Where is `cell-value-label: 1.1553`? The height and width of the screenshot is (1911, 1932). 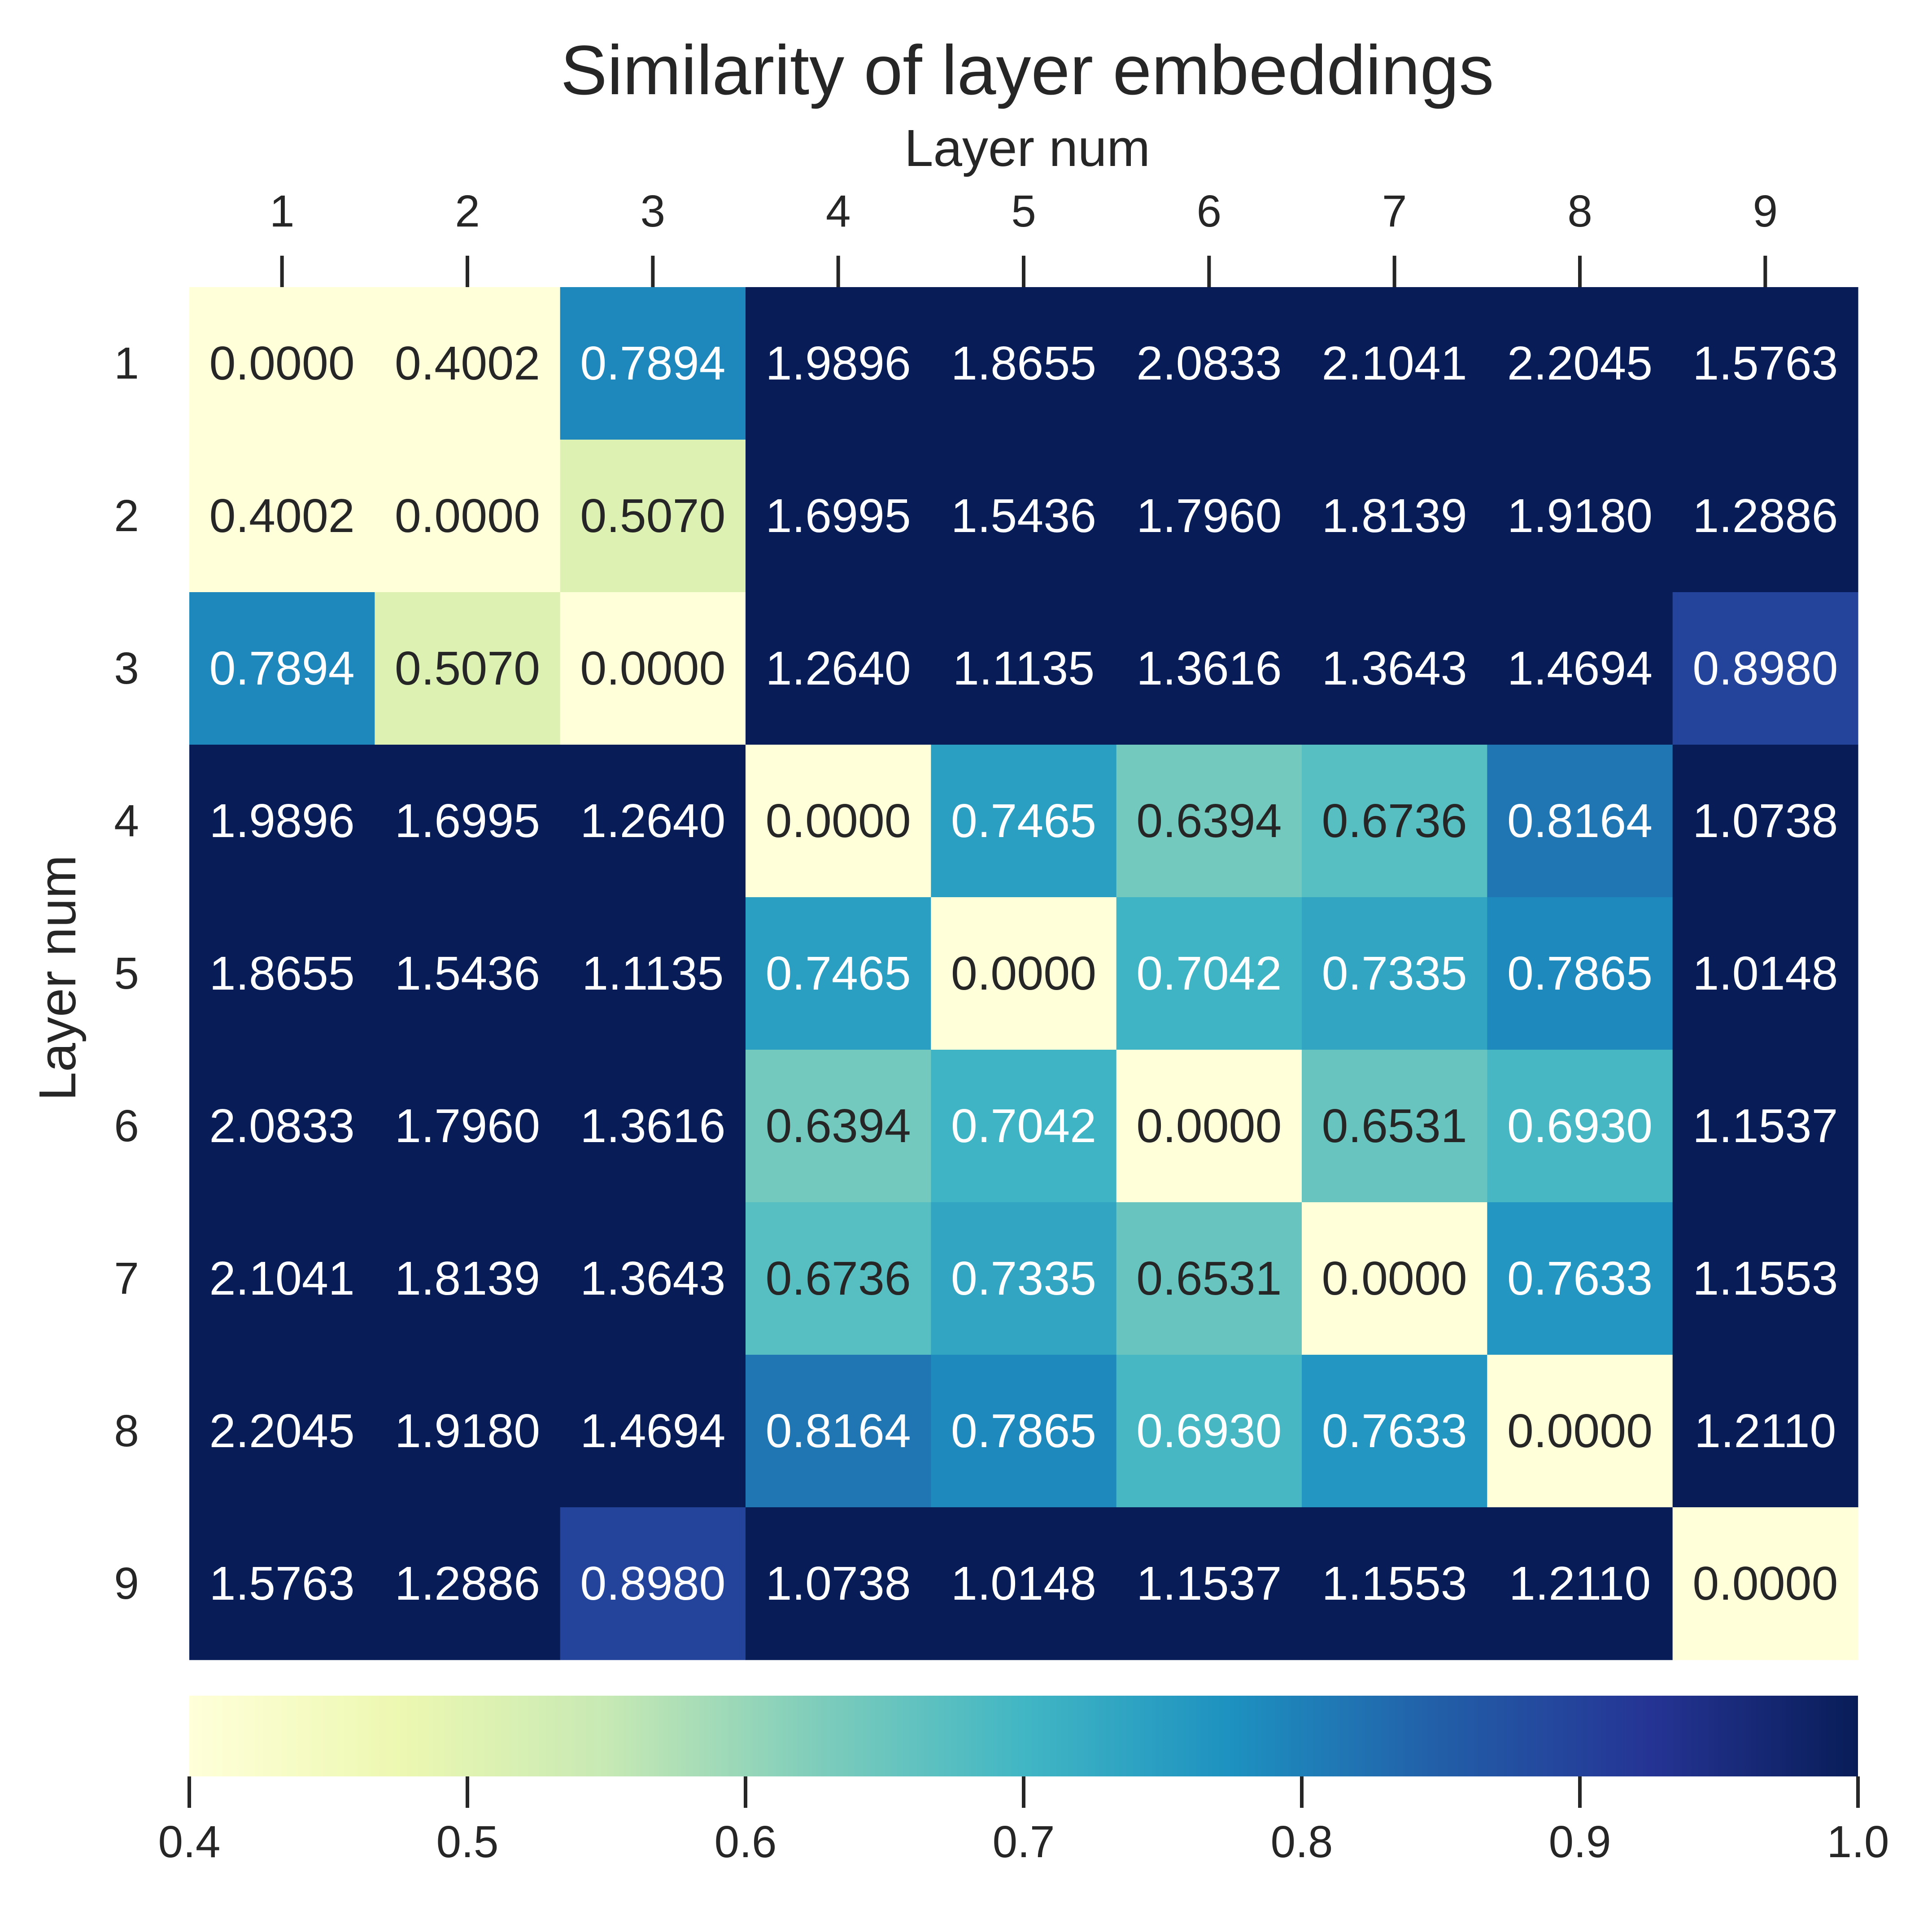 cell-value-label: 1.1553 is located at coordinates (1765, 1278).